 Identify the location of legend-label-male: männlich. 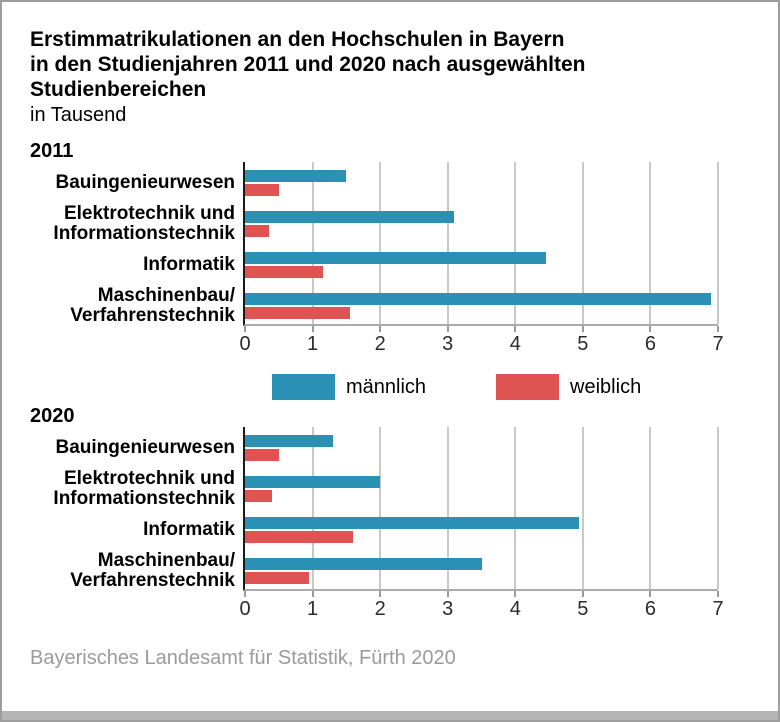
(386, 386).